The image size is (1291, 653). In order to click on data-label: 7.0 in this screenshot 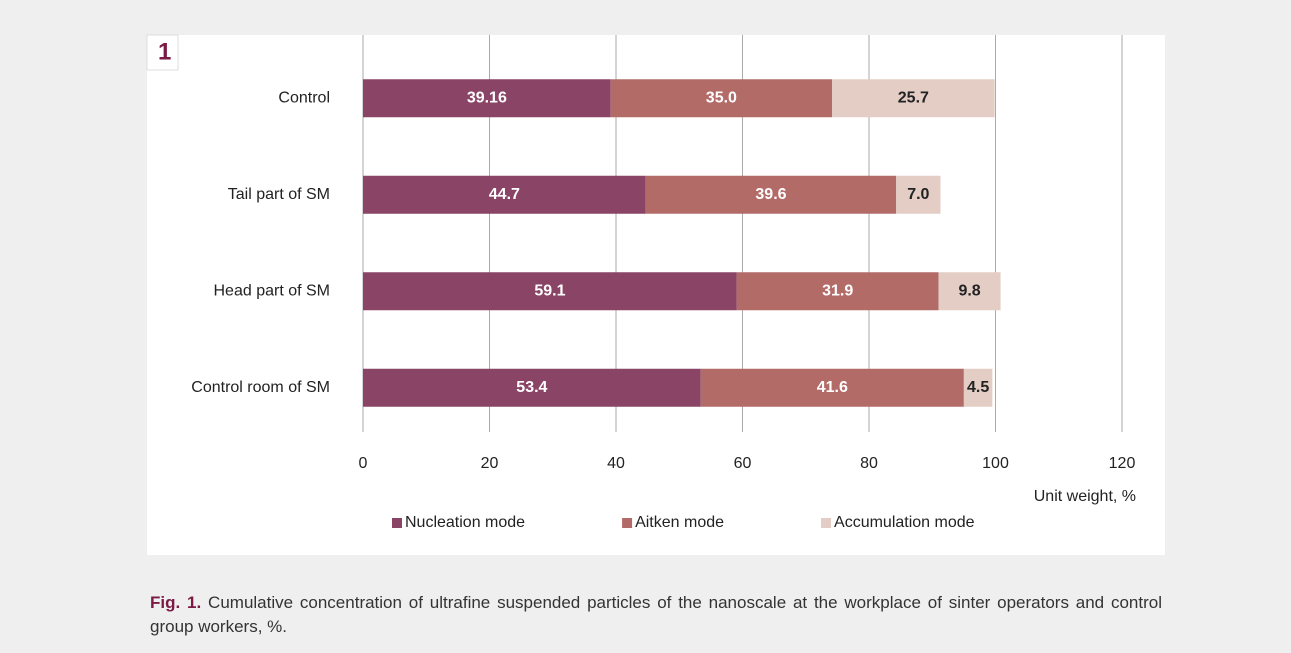, I will do `click(918, 194)`.